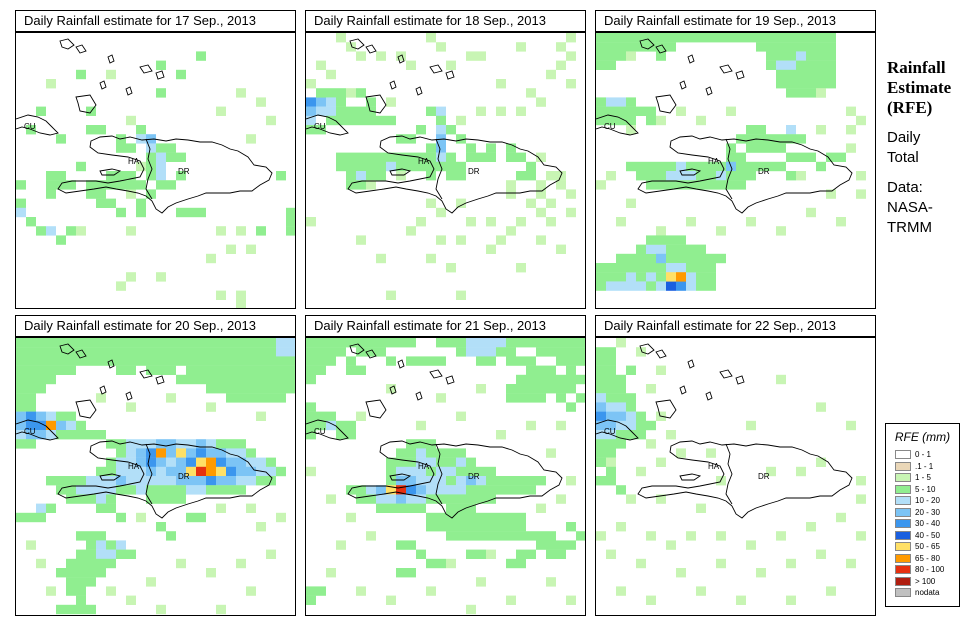  I want to click on label-cu: CU, so click(320, 126).